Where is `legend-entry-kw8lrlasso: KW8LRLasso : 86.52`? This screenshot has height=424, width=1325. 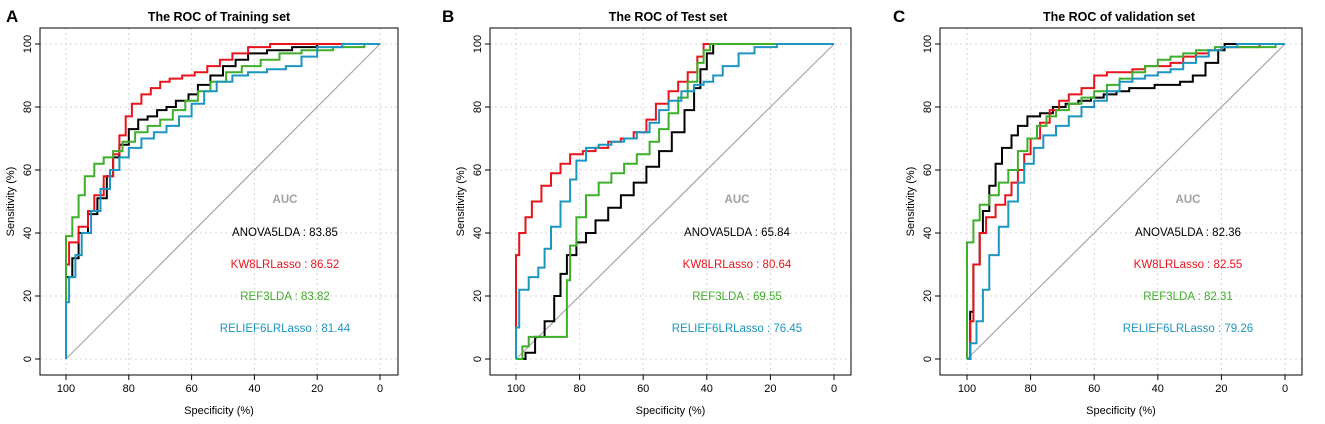 legend-entry-kw8lrlasso: KW8LRLasso : 86.52 is located at coordinates (285, 265).